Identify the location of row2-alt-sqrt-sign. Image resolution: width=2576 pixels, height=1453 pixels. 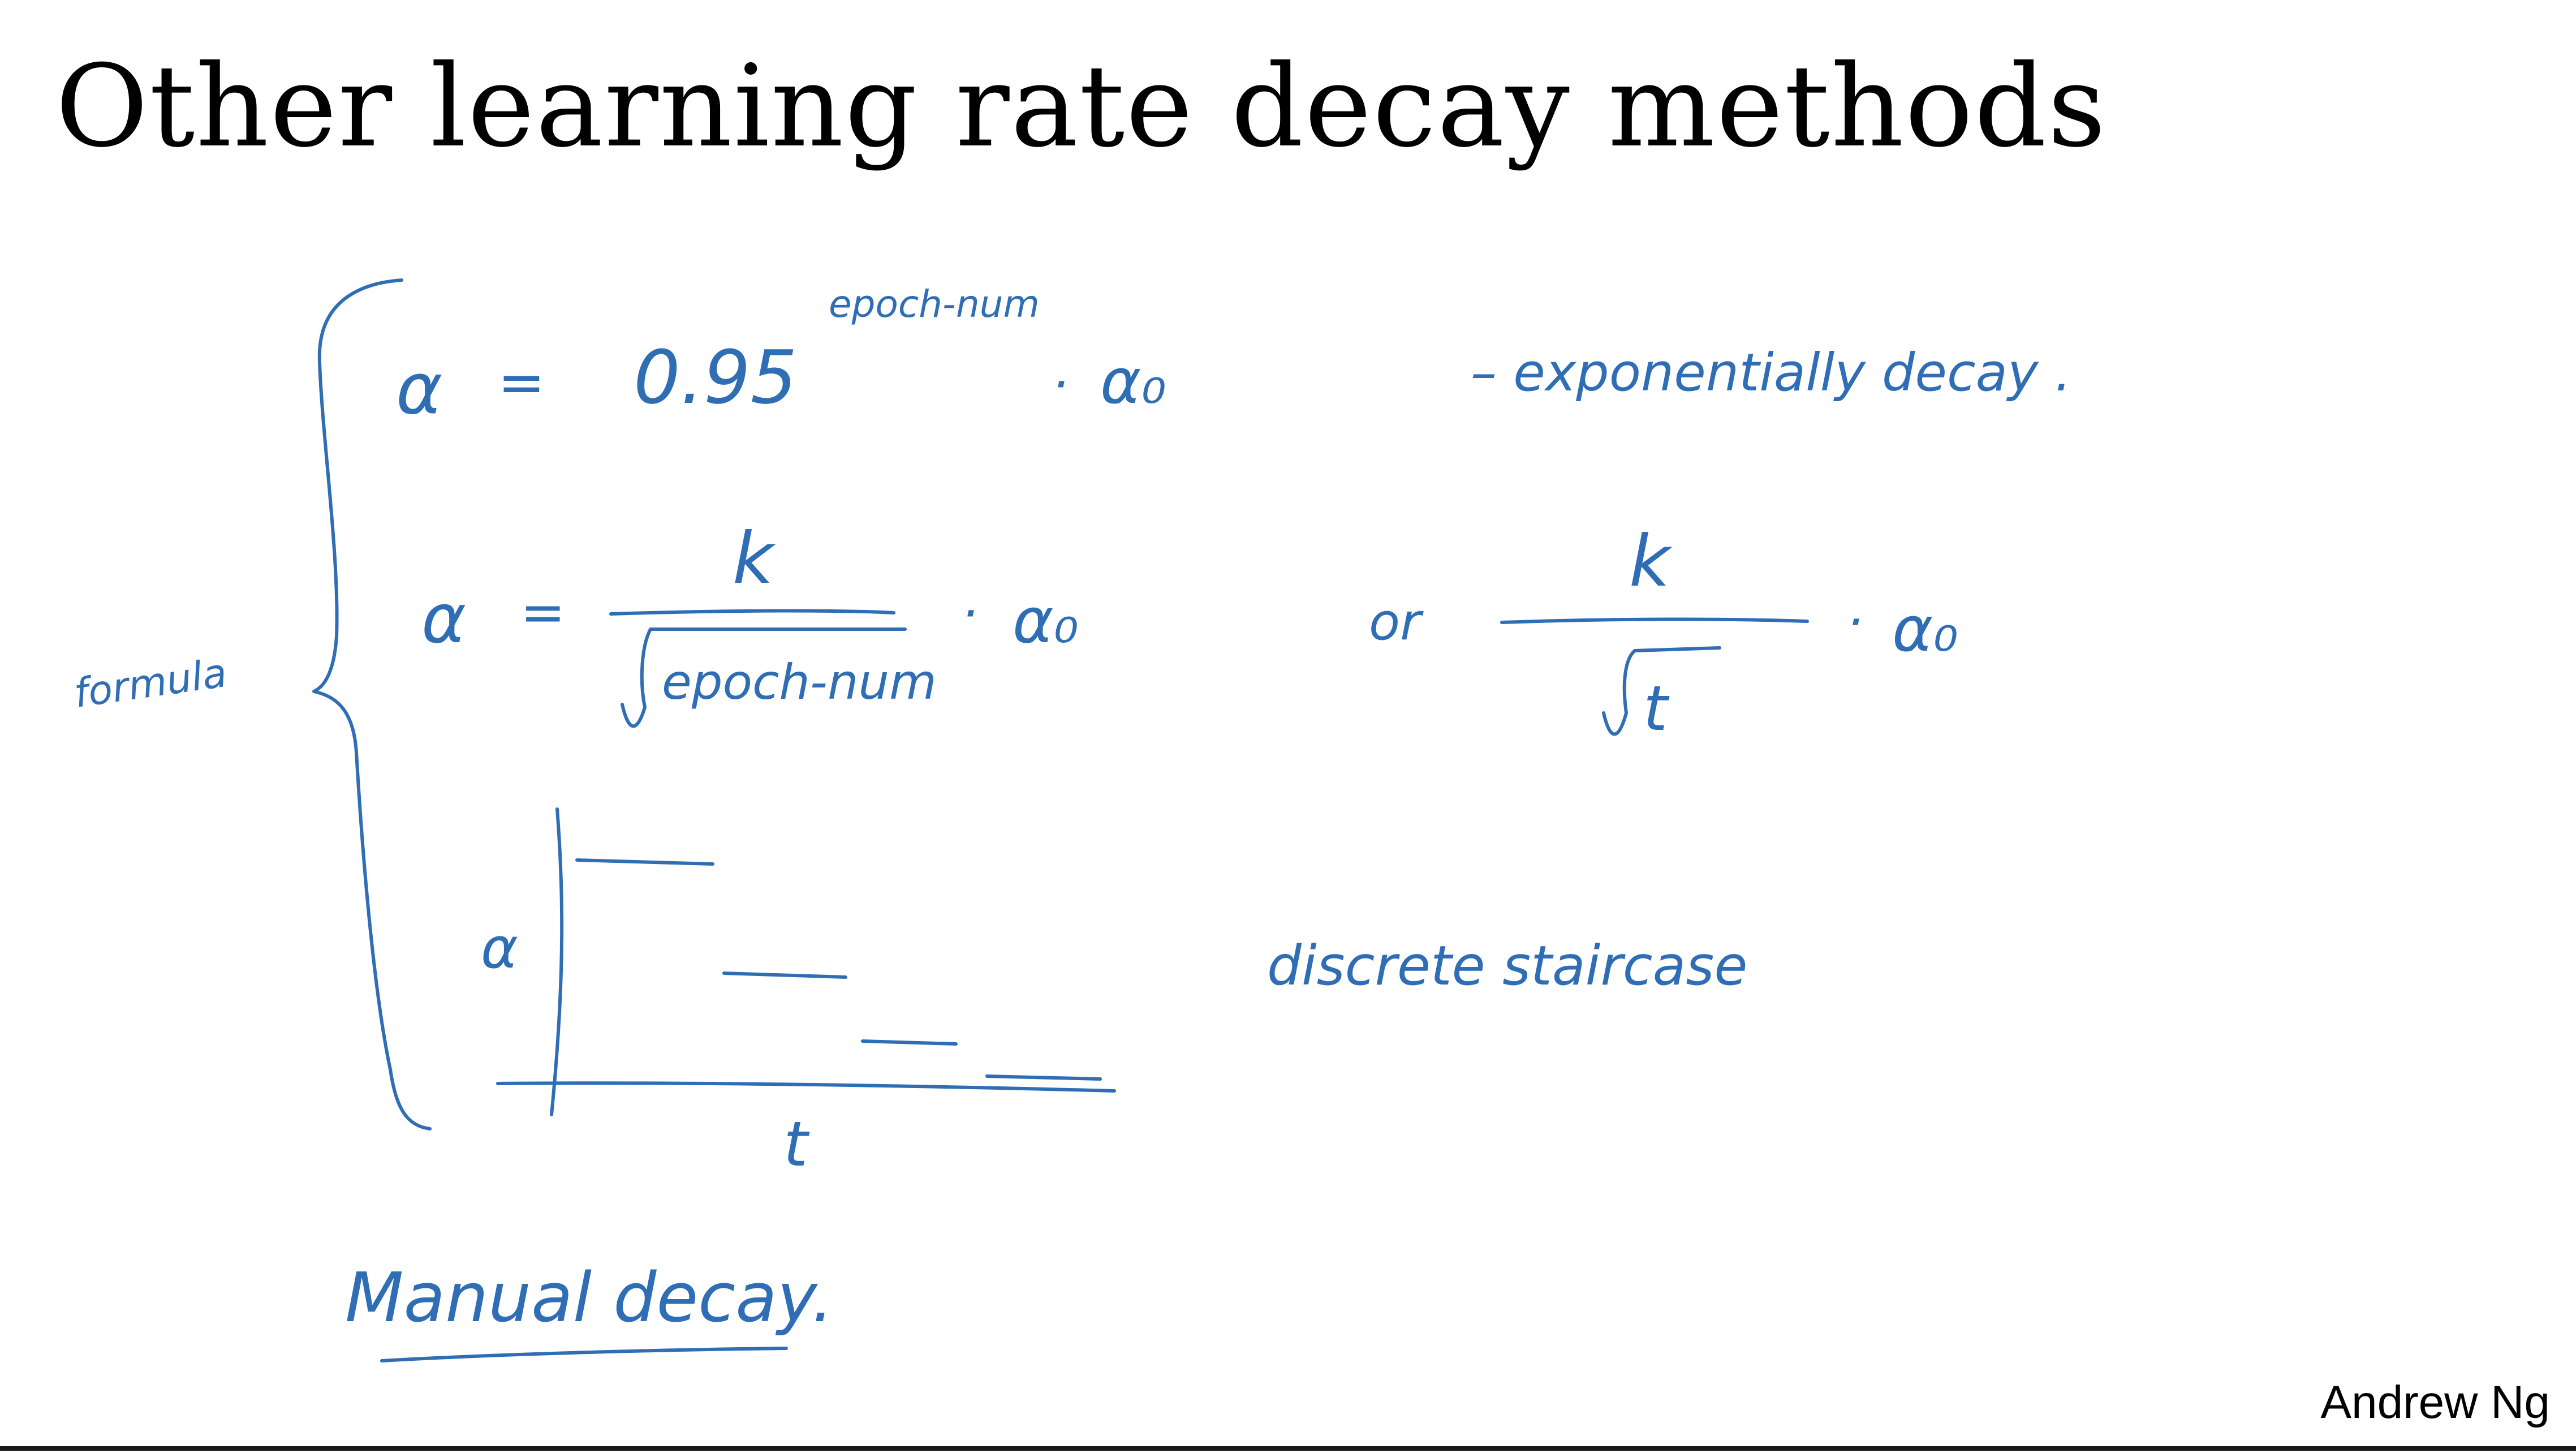
(1661, 691).